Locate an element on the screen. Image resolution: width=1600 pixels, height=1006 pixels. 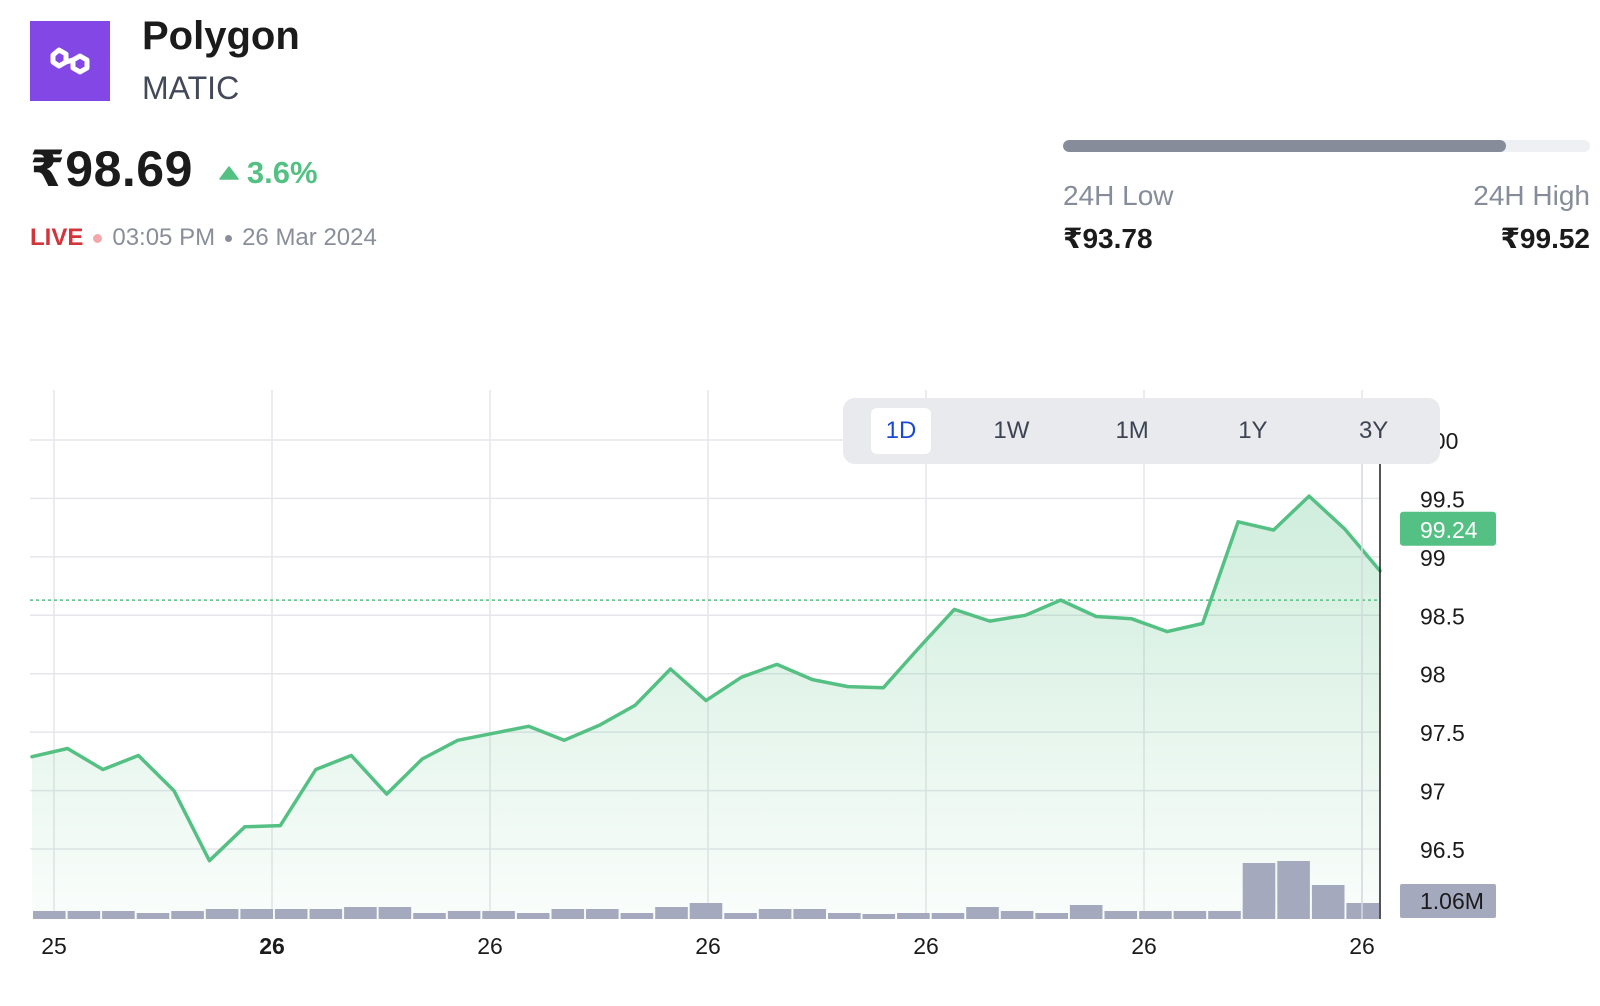
polygon-logo-icon is located at coordinates (70, 61).